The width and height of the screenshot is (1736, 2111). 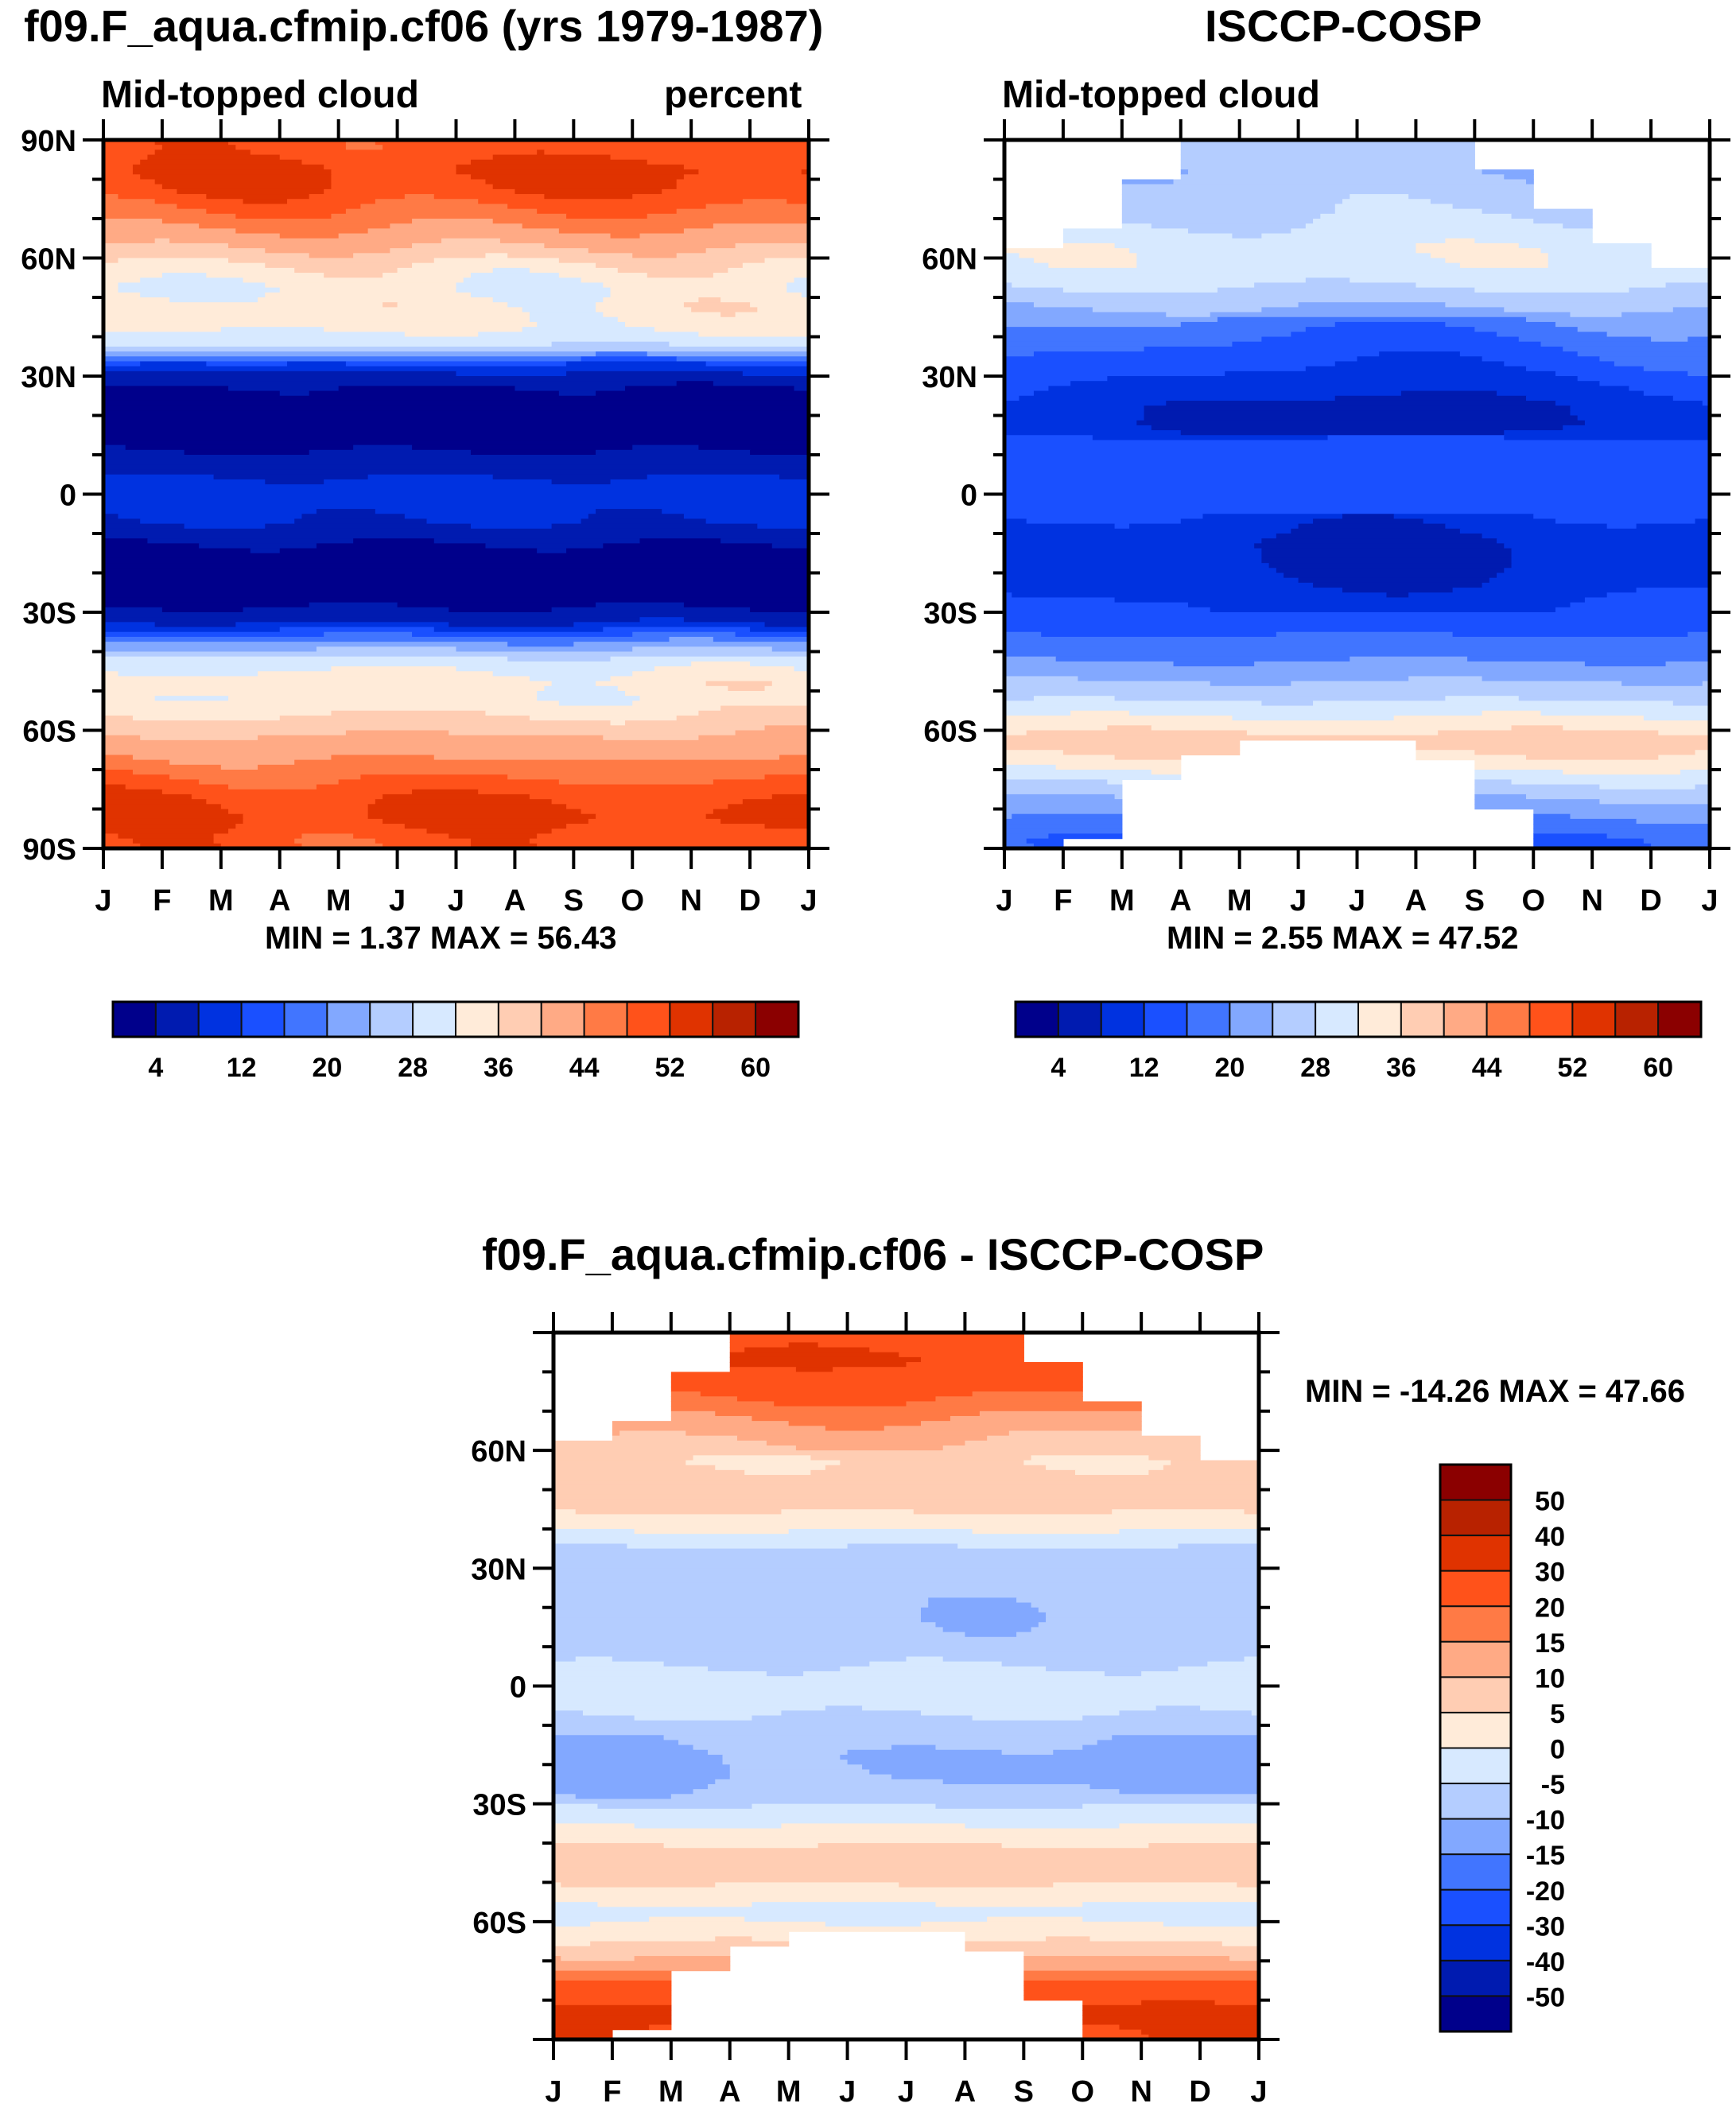 I want to click on obs-colorbar-label: 44, so click(x=1487, y=1068).